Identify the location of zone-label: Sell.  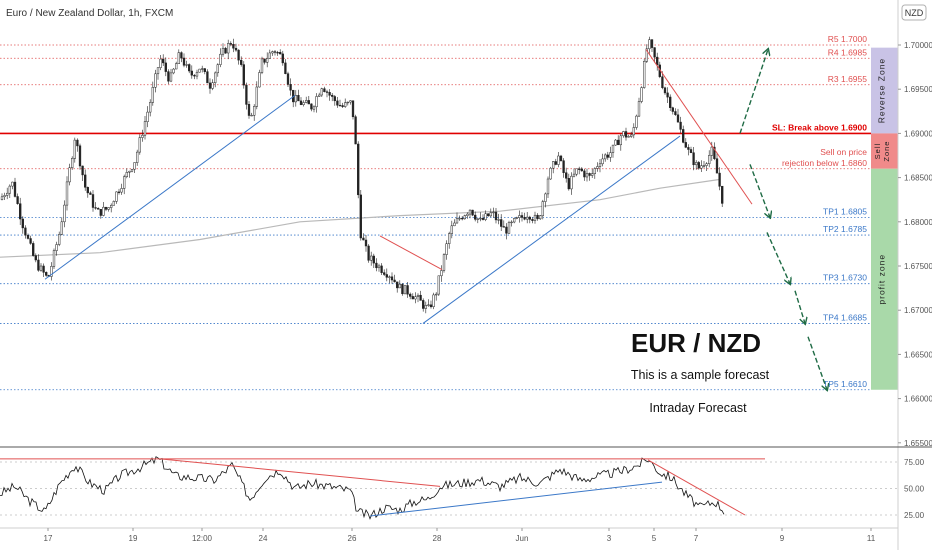
(877, 151).